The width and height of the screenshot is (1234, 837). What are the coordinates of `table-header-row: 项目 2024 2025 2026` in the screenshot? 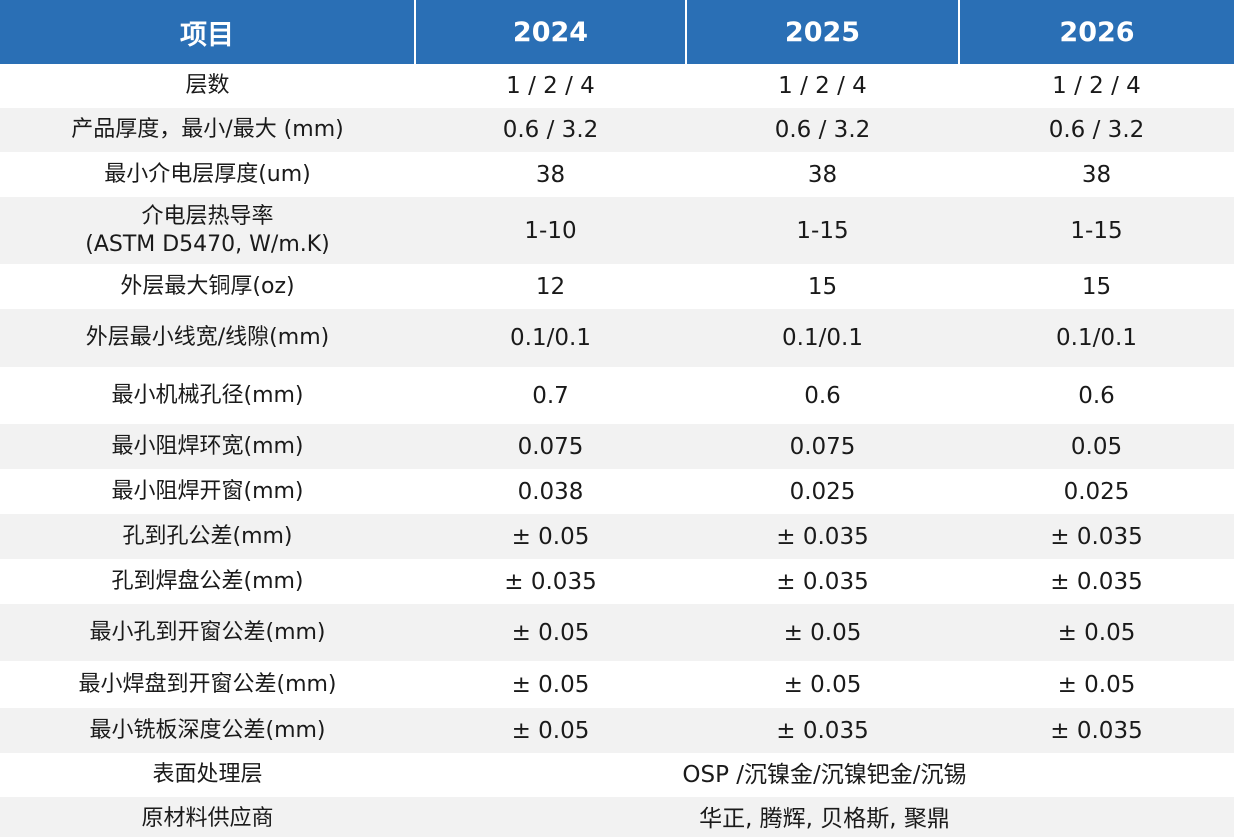 It's located at (617, 32).